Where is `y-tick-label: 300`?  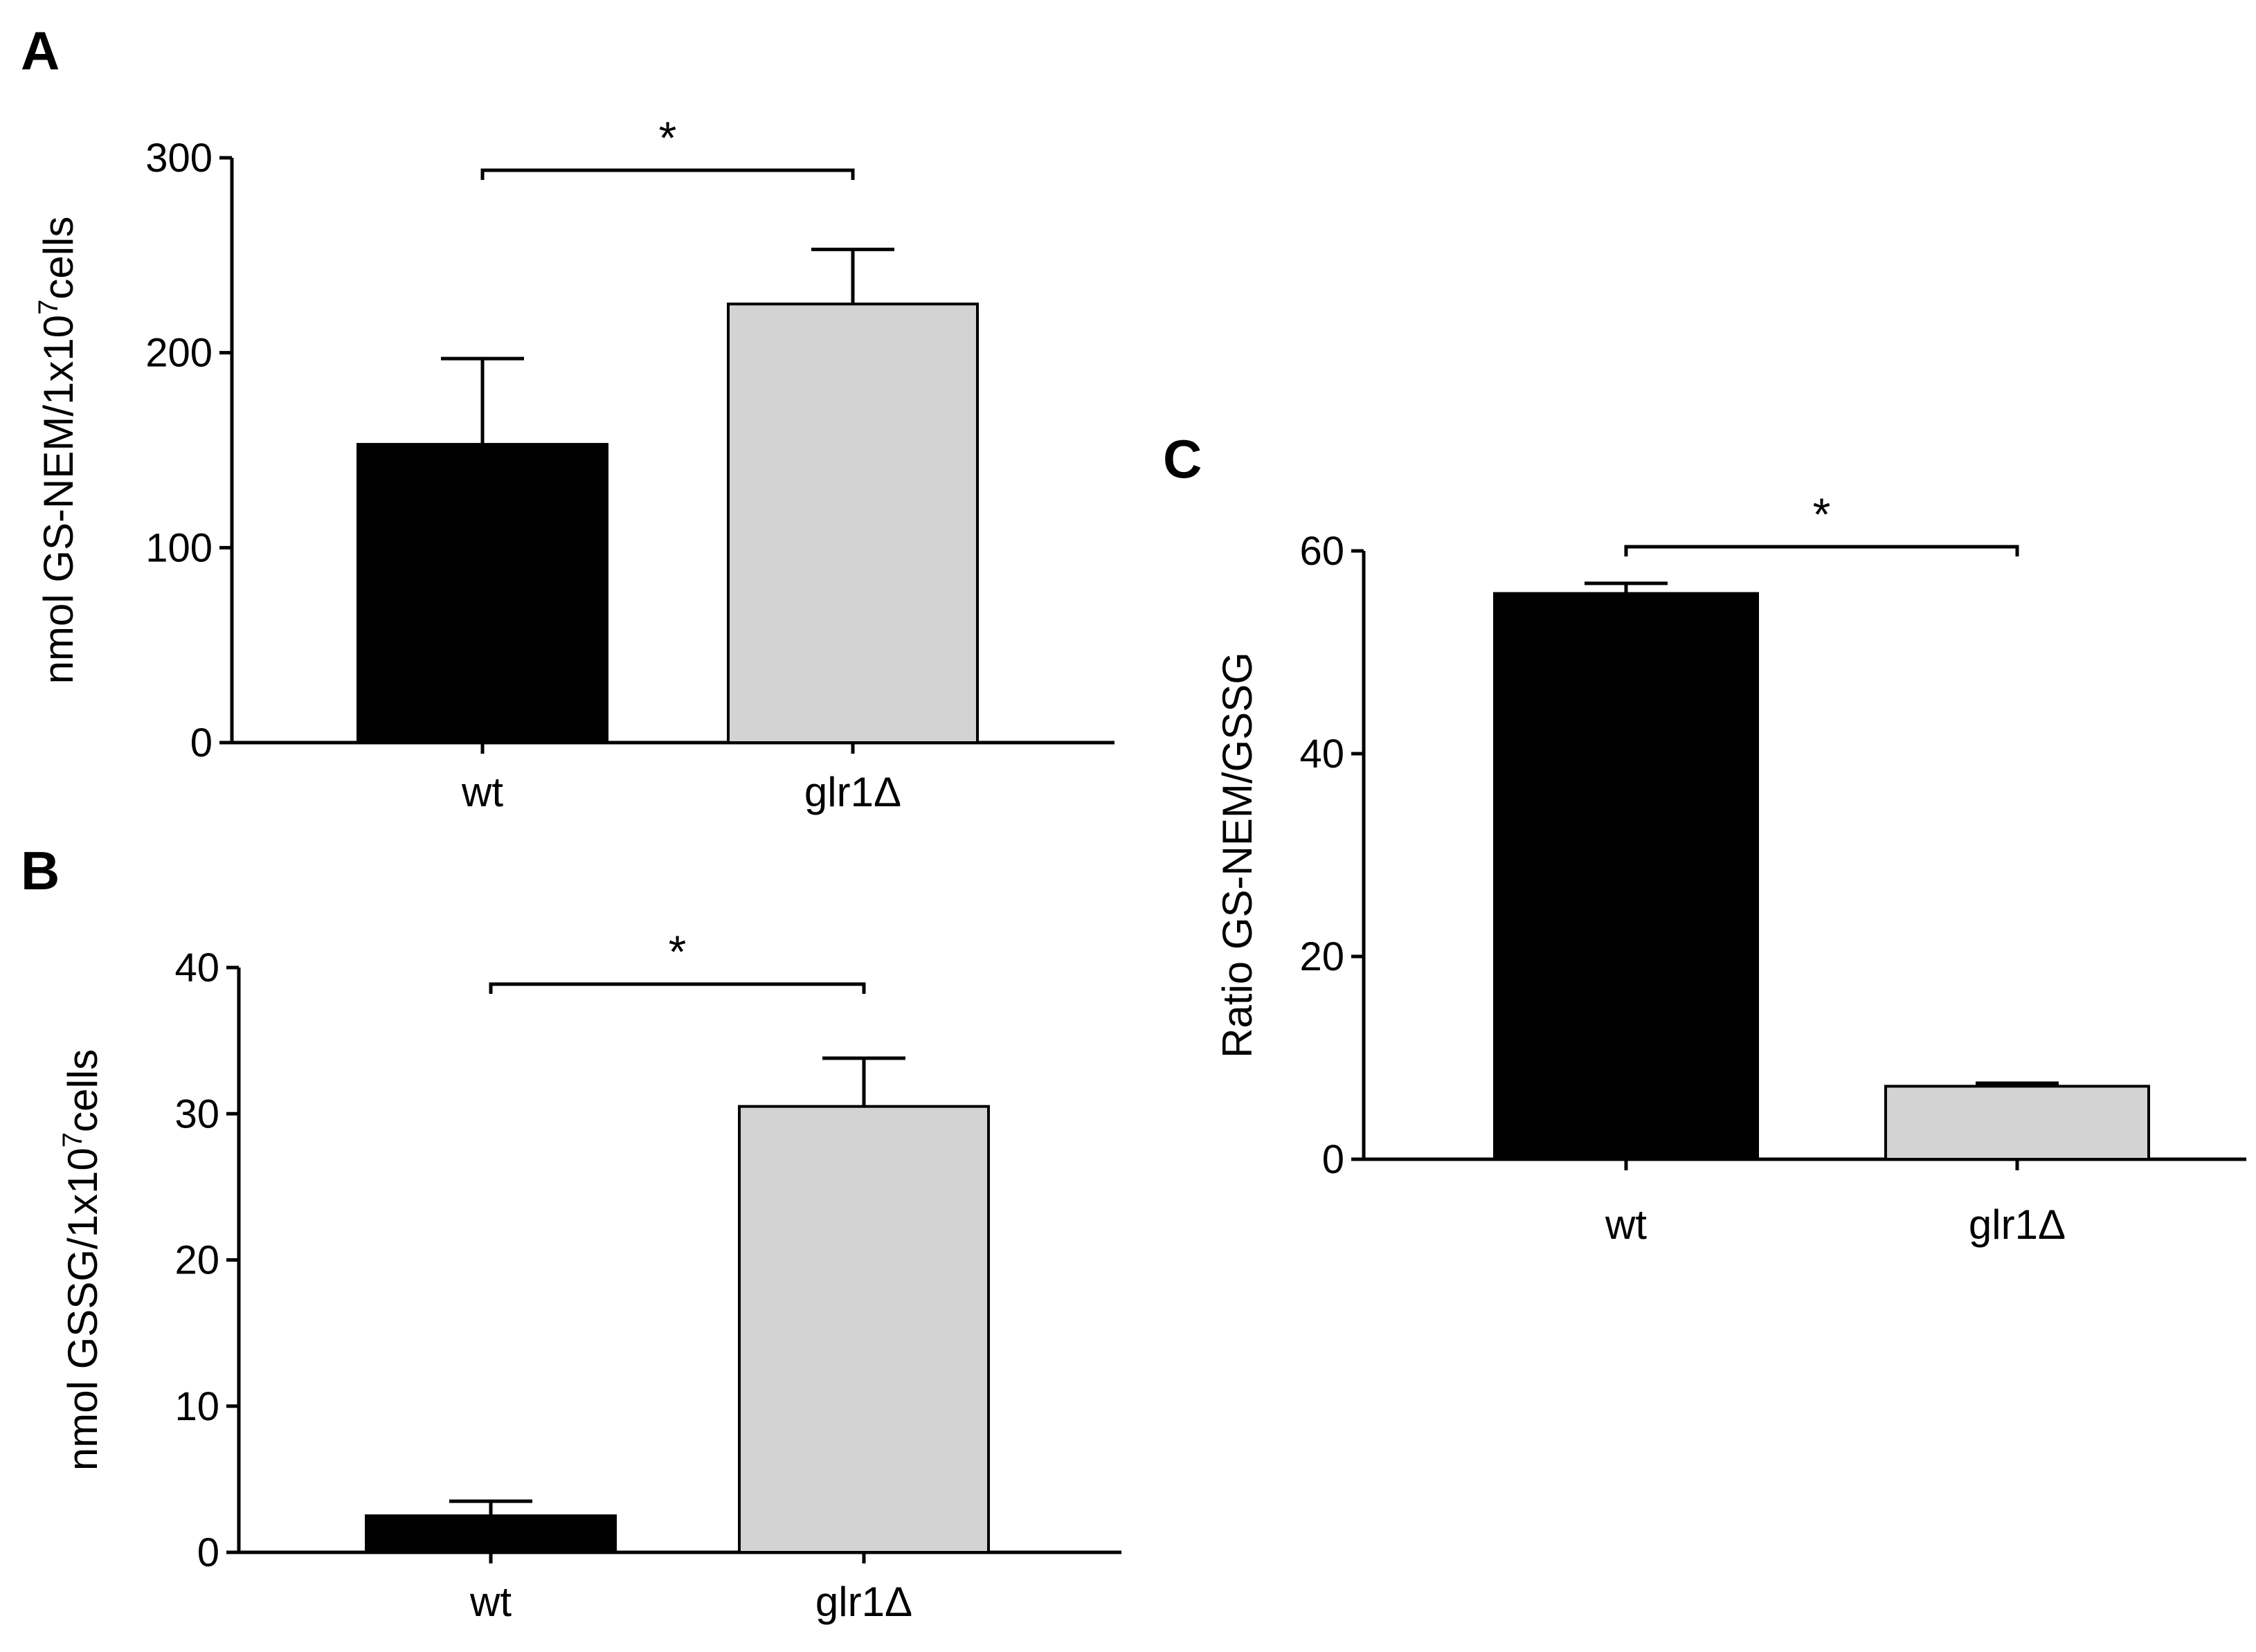
y-tick-label: 300 is located at coordinates (179, 158).